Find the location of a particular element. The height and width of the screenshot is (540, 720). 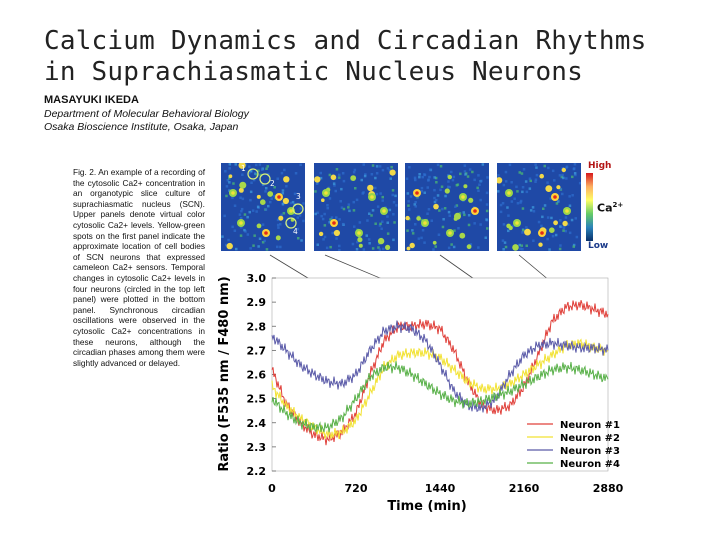

neuron-marker-4: 4 is located at coordinates (295, 231).